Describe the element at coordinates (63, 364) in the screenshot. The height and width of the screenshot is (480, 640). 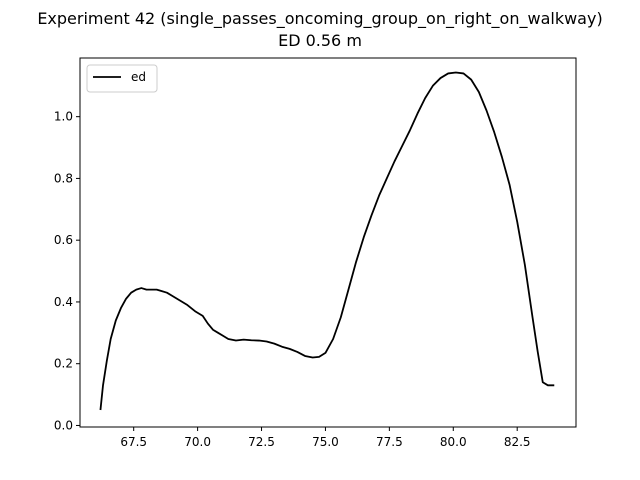
I see `y-tick-label: 0.2` at that location.